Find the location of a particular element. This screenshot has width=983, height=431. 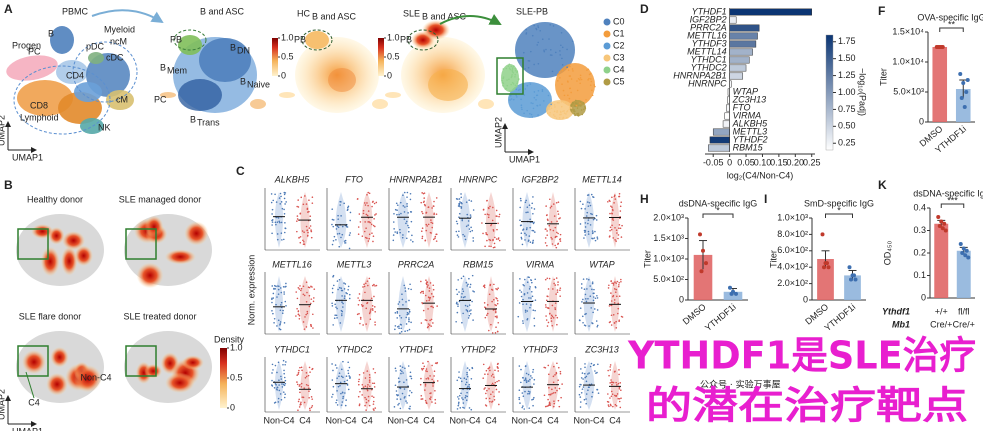

x-tick-label: DMSO is located at coordinates (694, 314).